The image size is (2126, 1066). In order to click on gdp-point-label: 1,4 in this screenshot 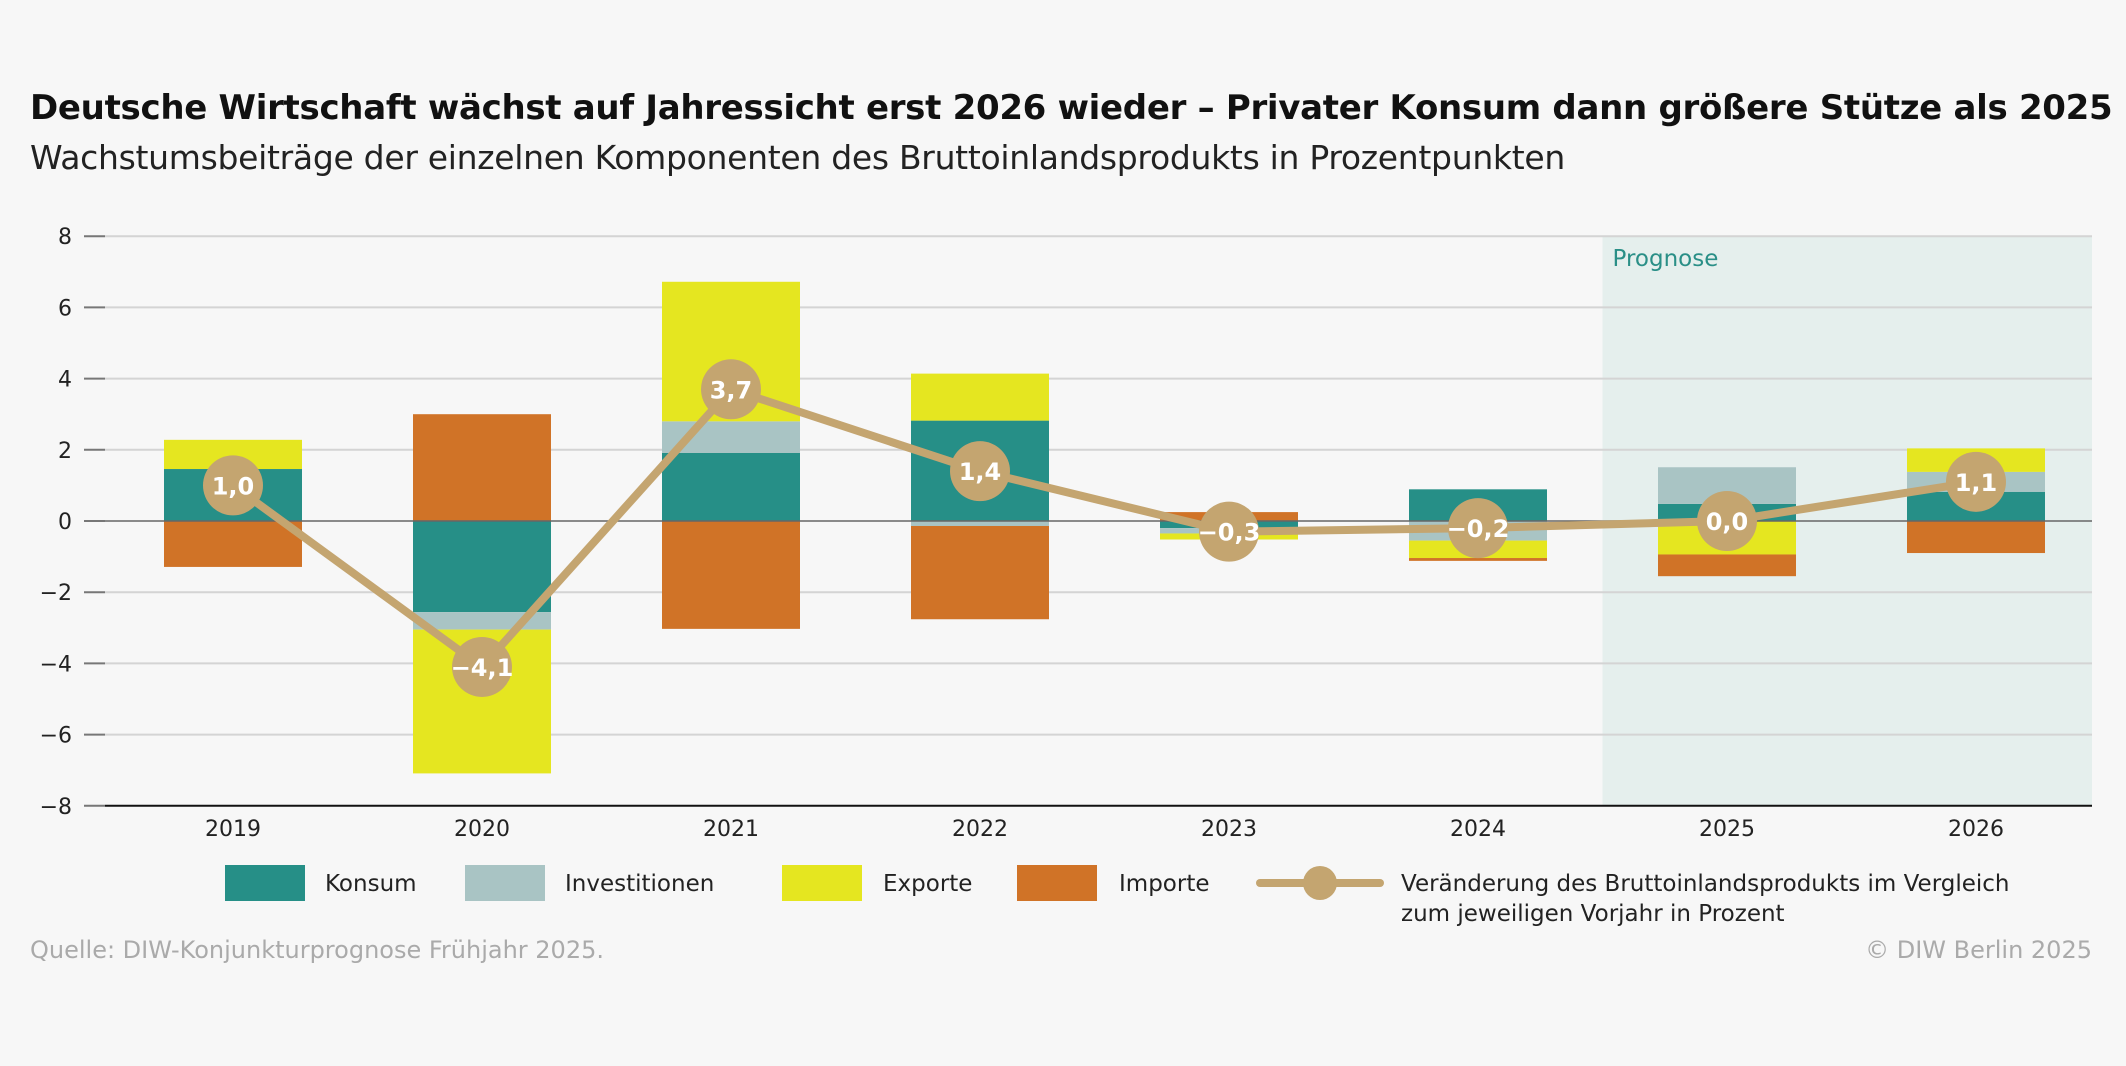, I will do `click(980, 472)`.